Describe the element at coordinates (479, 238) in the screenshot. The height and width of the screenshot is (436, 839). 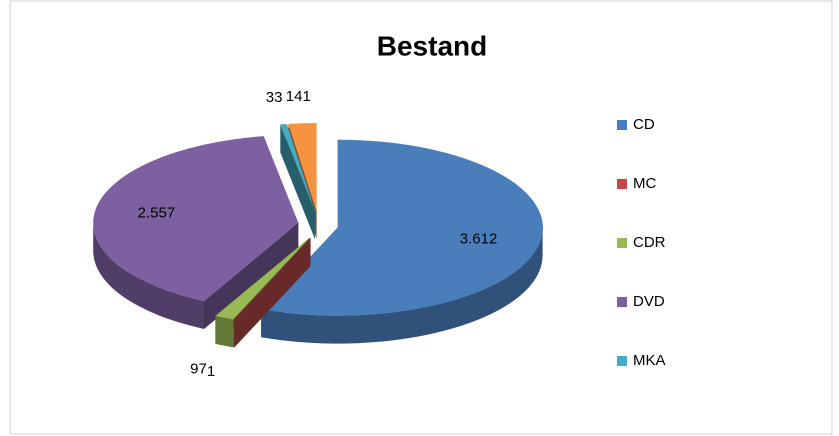
I see `data-label: 3.612` at that location.